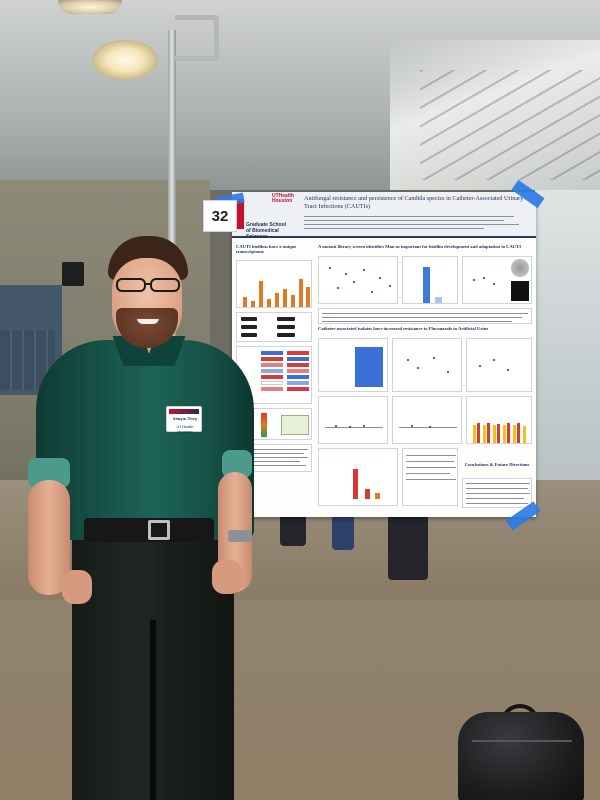 Image resolution: width=600 pixels, height=800 pixels. I want to click on isolate-table-panel, so click(353, 365).